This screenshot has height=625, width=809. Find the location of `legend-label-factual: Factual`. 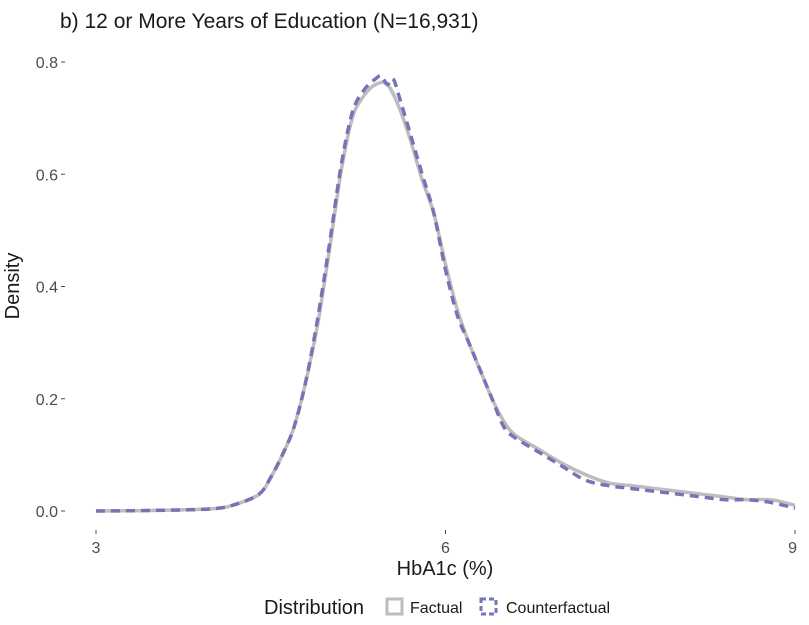

legend-label-factual: Factual is located at coordinates (436, 608).